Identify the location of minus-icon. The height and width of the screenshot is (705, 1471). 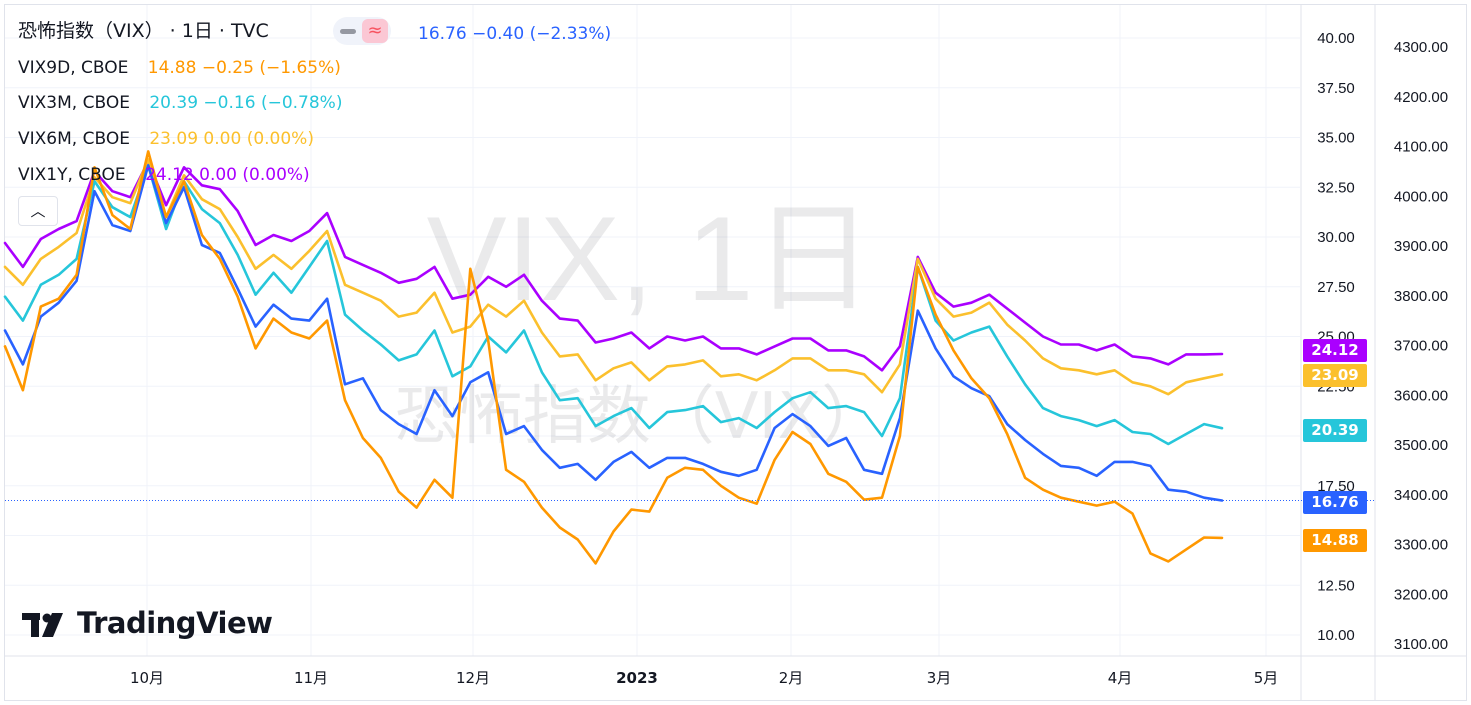
(348, 31).